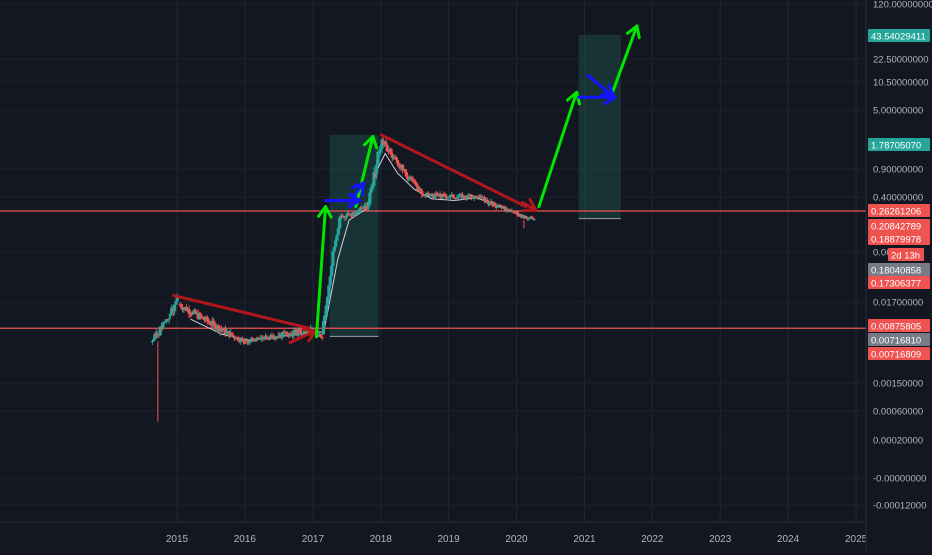 The image size is (932, 555). What do you see at coordinates (896, 271) in the screenshot?
I see `price-label: 0.18040858` at bounding box center [896, 271].